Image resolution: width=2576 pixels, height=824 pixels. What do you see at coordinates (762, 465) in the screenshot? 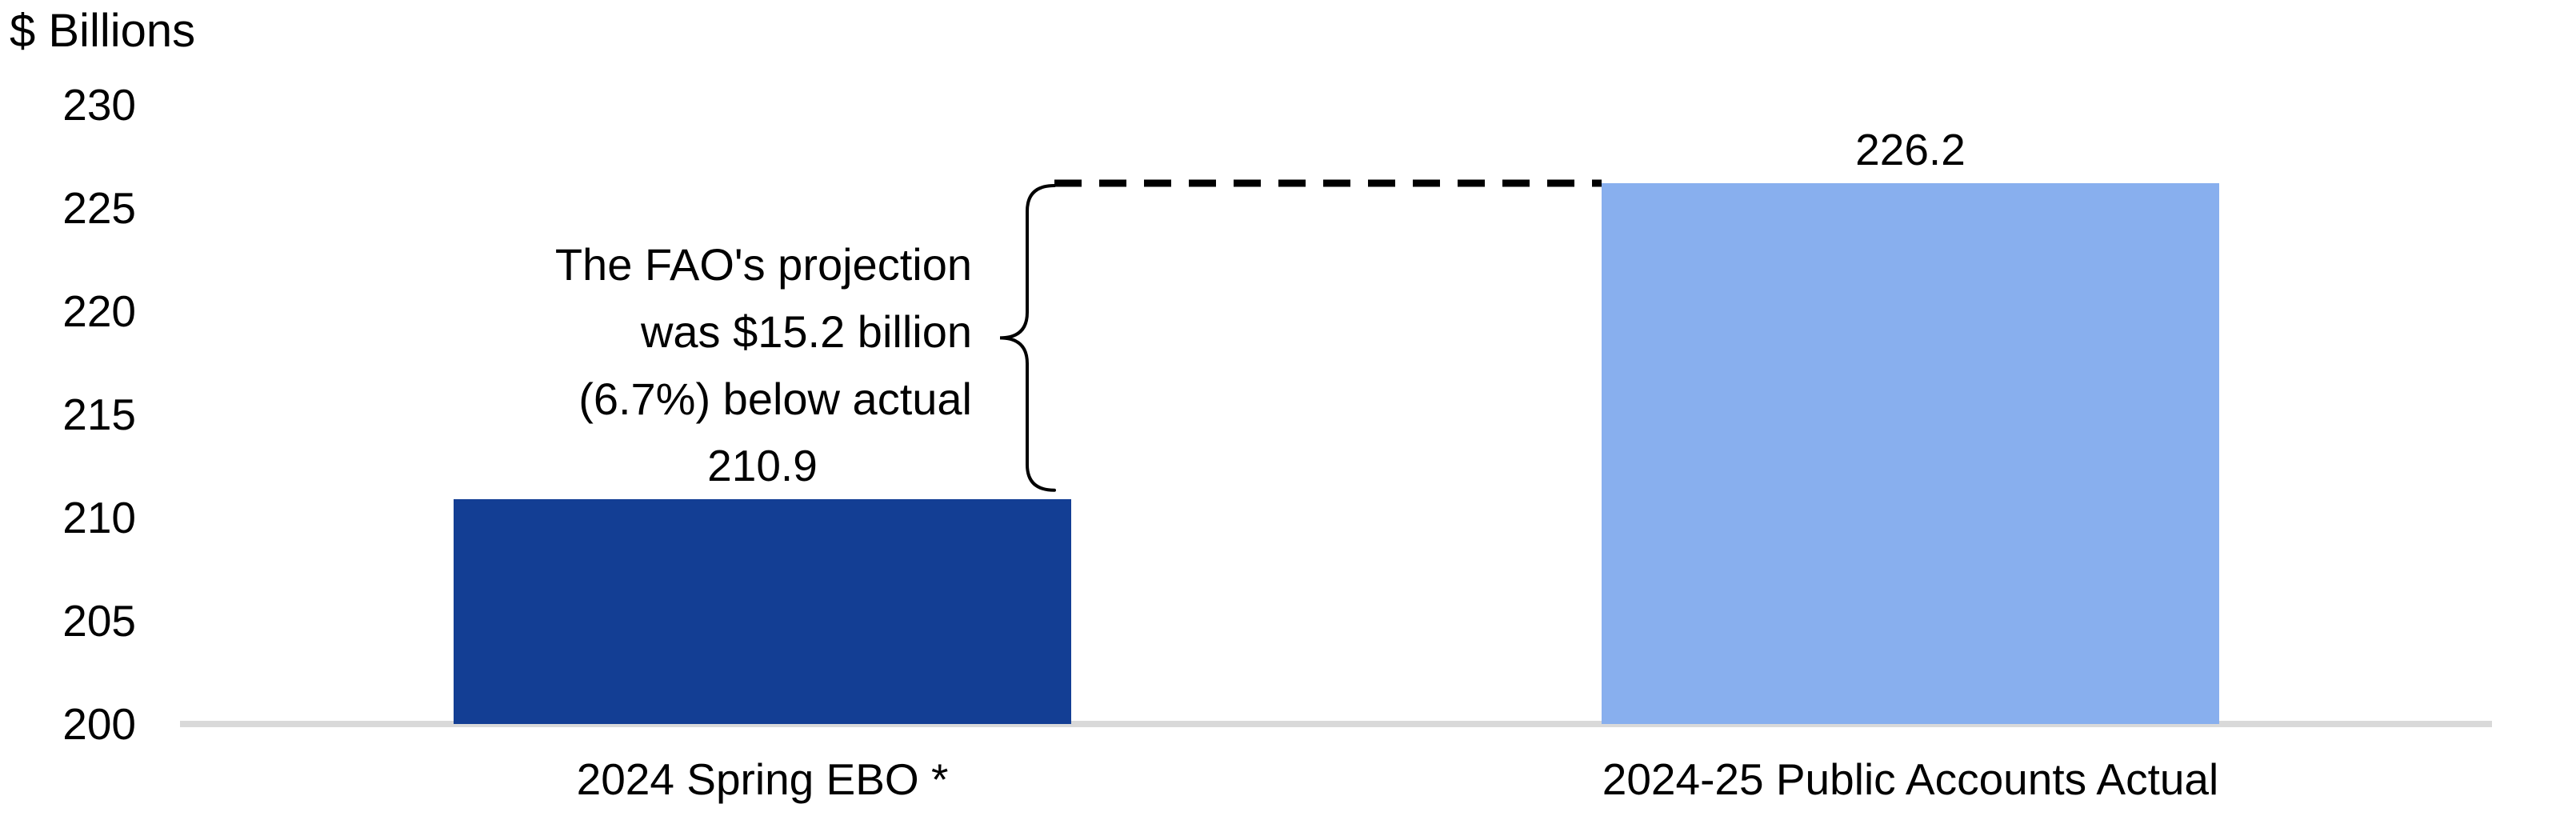
I see `bar-value-label: 210.9` at bounding box center [762, 465].